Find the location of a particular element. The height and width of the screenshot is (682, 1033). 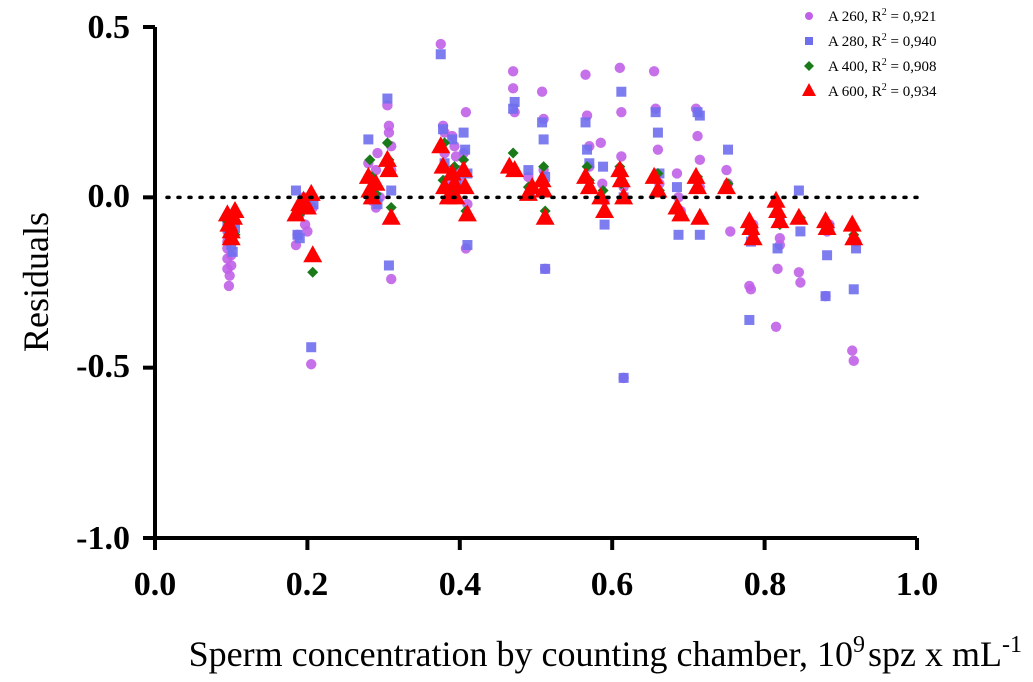

legend-item-a600: A 600, R2 = 0,934 is located at coordinates (869, 91).